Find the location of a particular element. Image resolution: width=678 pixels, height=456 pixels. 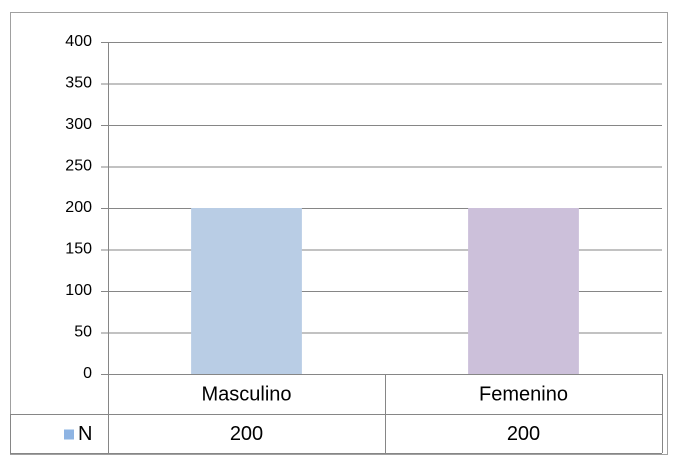

y-tick-label: 100 is located at coordinates (78, 290).